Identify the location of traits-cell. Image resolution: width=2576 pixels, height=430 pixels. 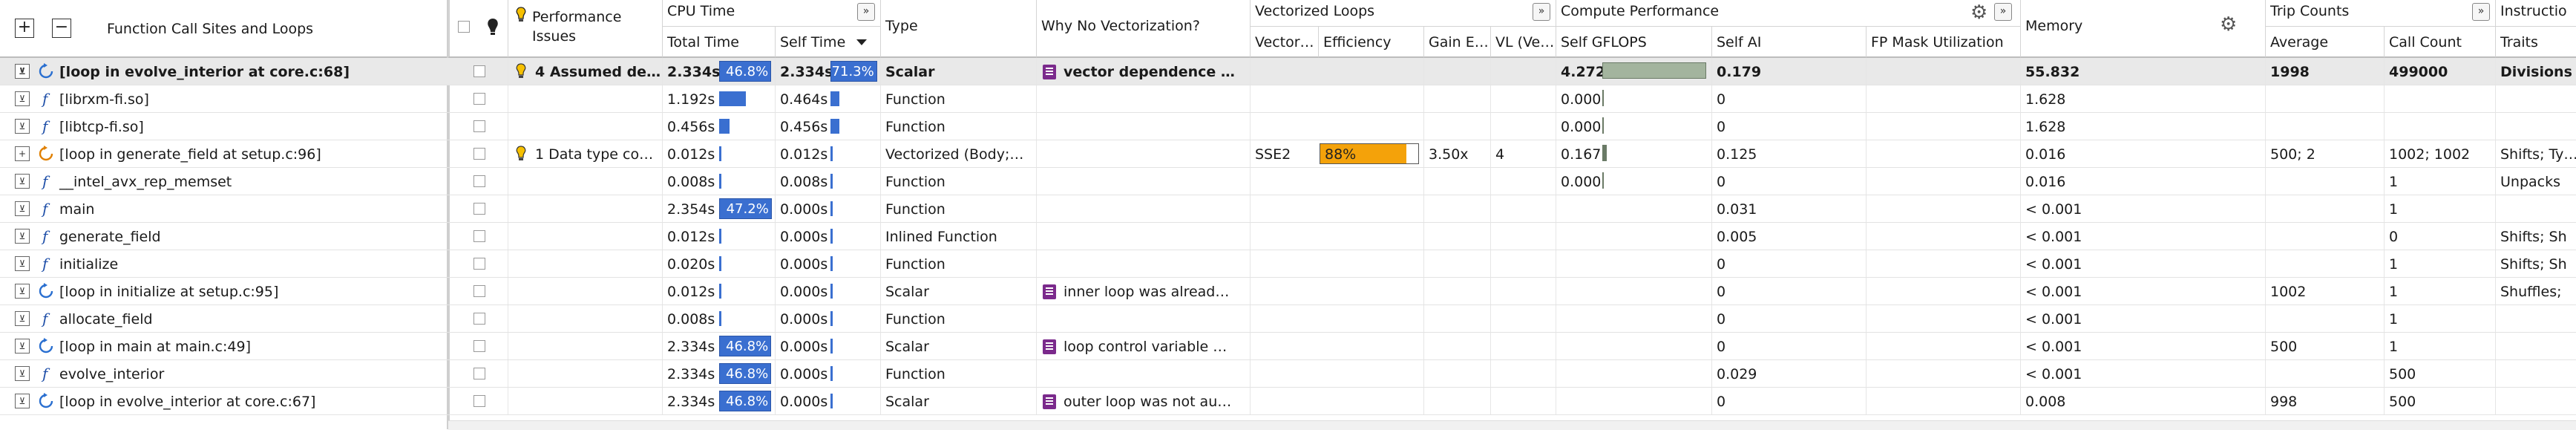
(2535, 208).